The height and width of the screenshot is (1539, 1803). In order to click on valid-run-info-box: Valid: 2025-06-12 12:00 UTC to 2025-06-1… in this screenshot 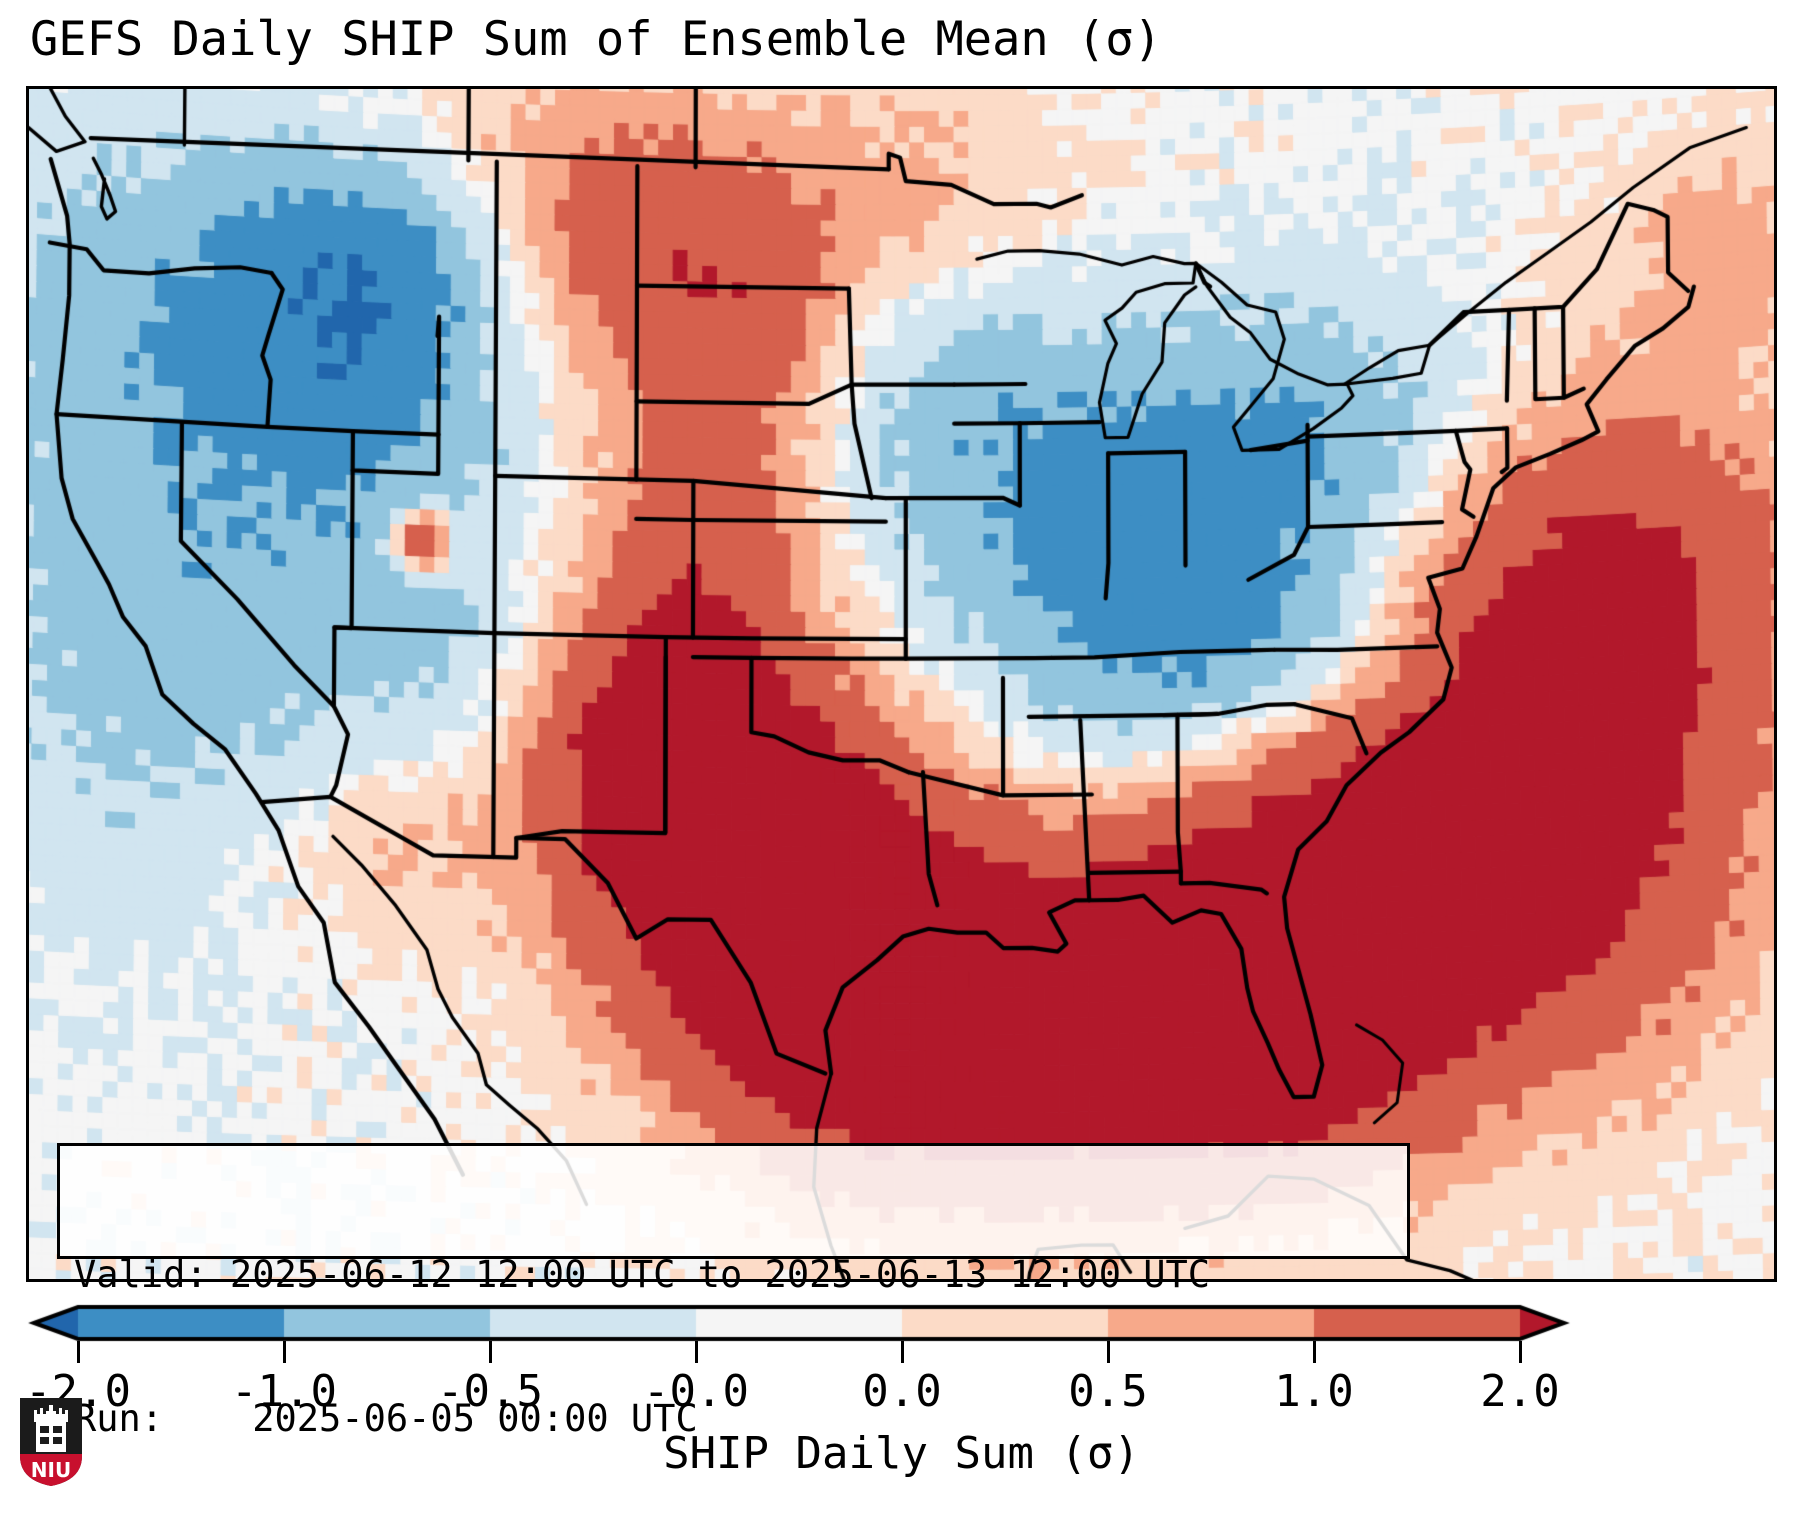, I will do `click(733, 1291)`.